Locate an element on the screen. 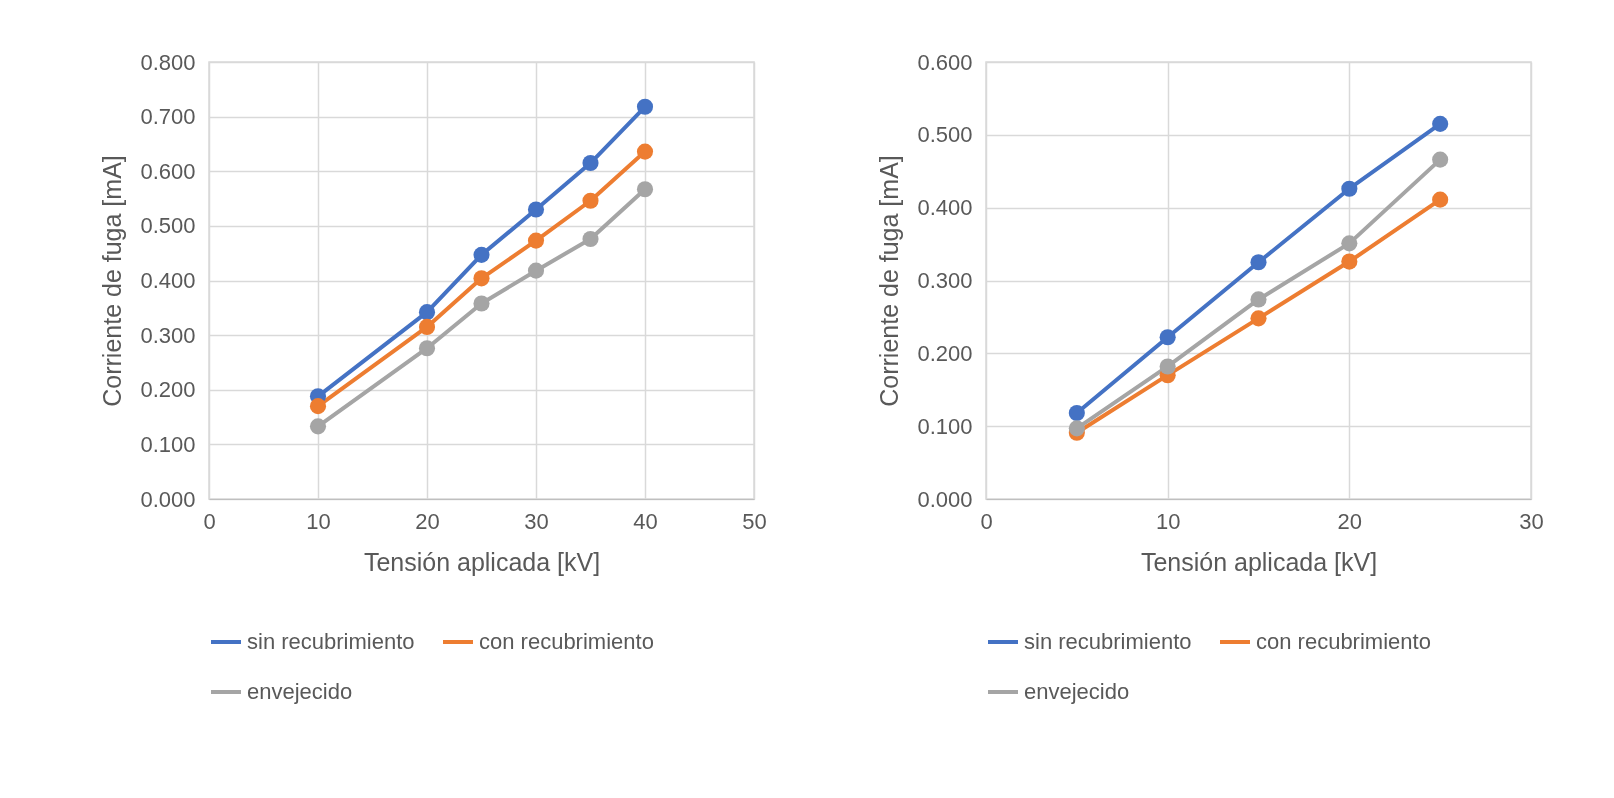 This screenshot has width=1614, height=798. y-tick-label: 0.700 is located at coordinates (168, 117).